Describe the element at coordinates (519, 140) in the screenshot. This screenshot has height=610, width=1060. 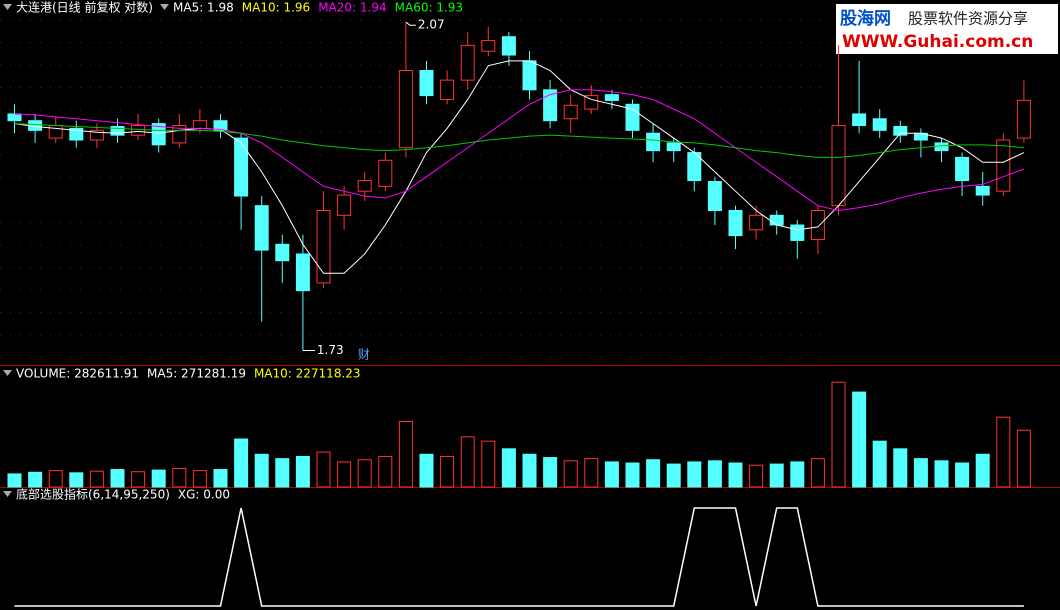
I see `ma-line` at that location.